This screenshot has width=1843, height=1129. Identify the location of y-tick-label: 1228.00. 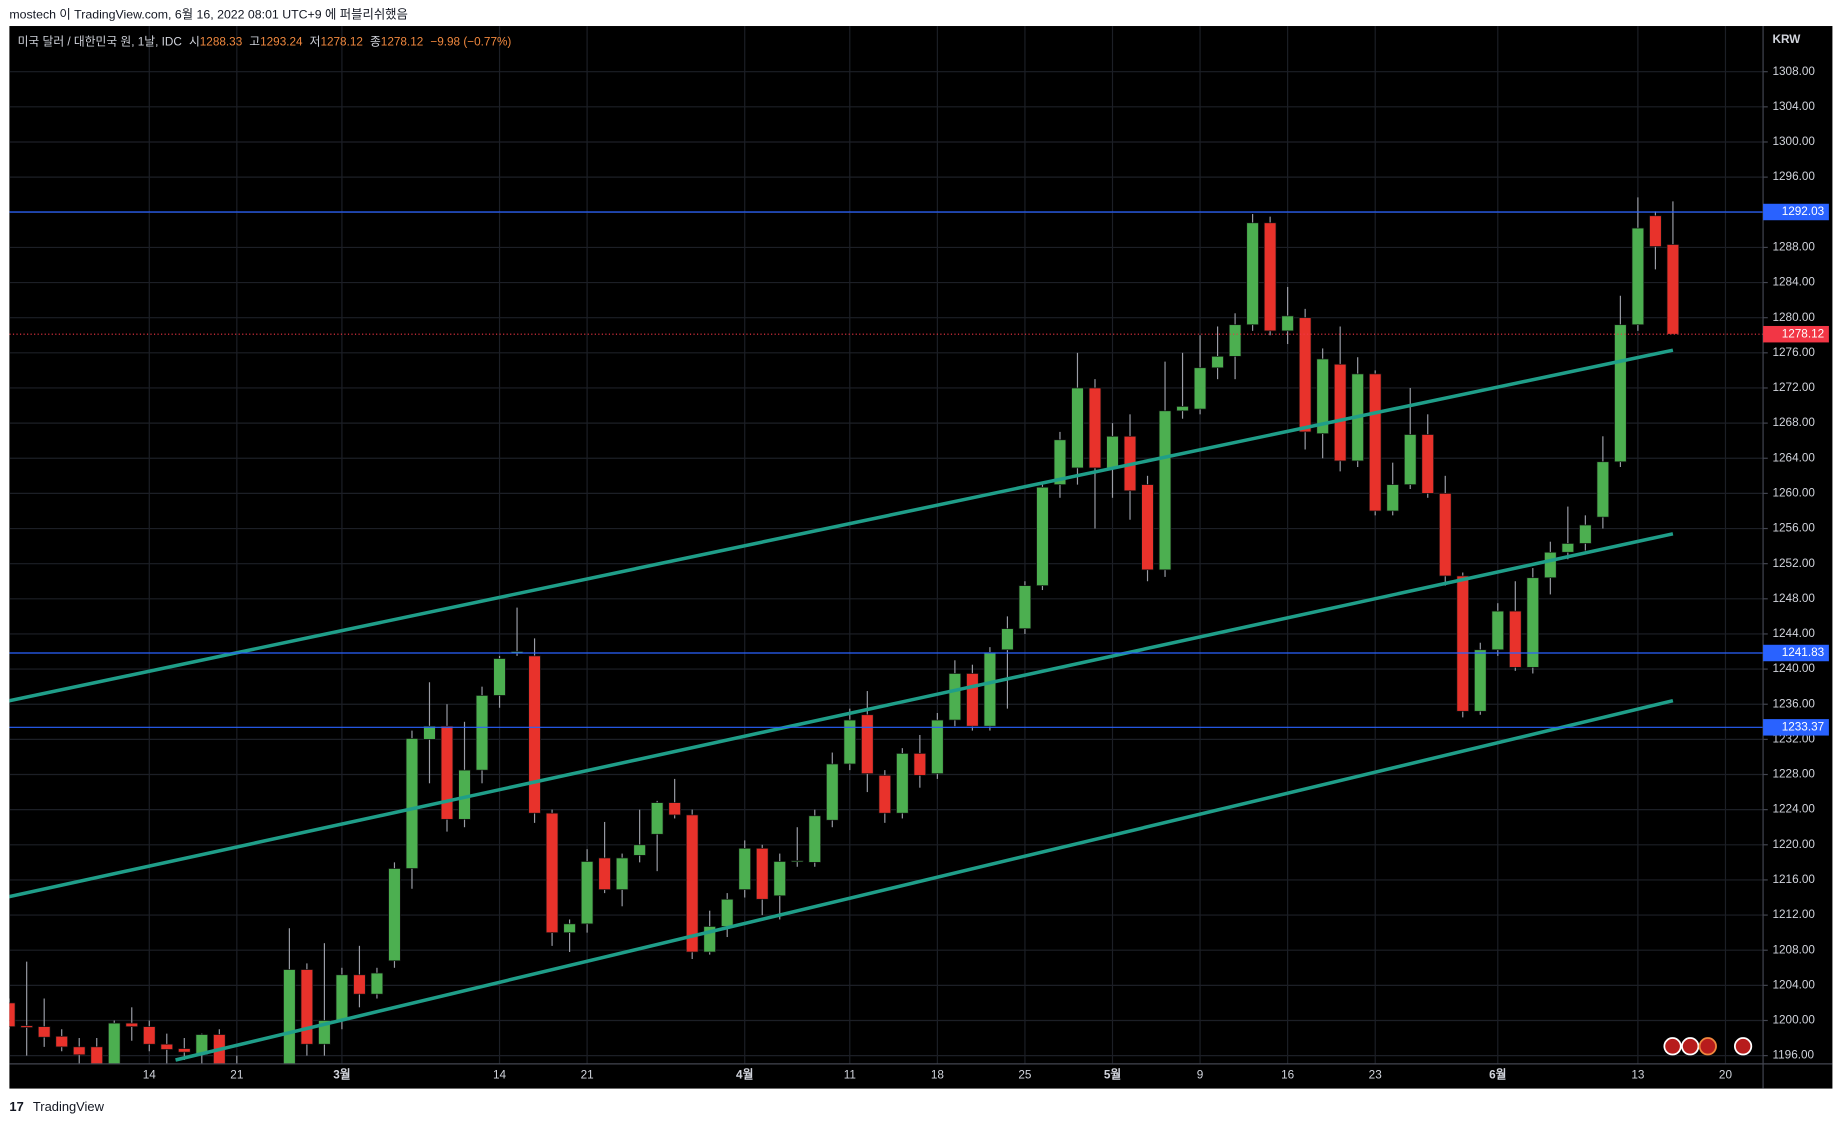
(1793, 774).